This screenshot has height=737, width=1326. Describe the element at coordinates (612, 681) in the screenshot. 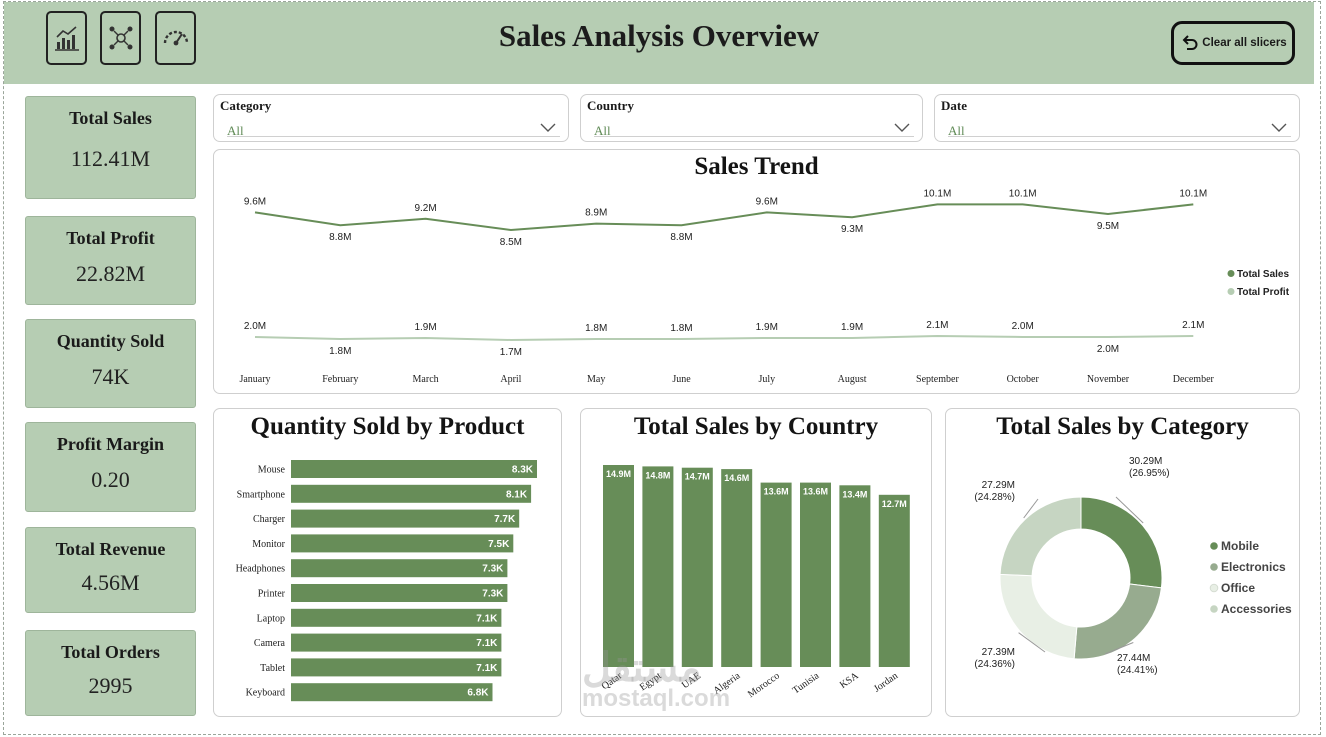

I see `country-axis-label: Qatar` at that location.